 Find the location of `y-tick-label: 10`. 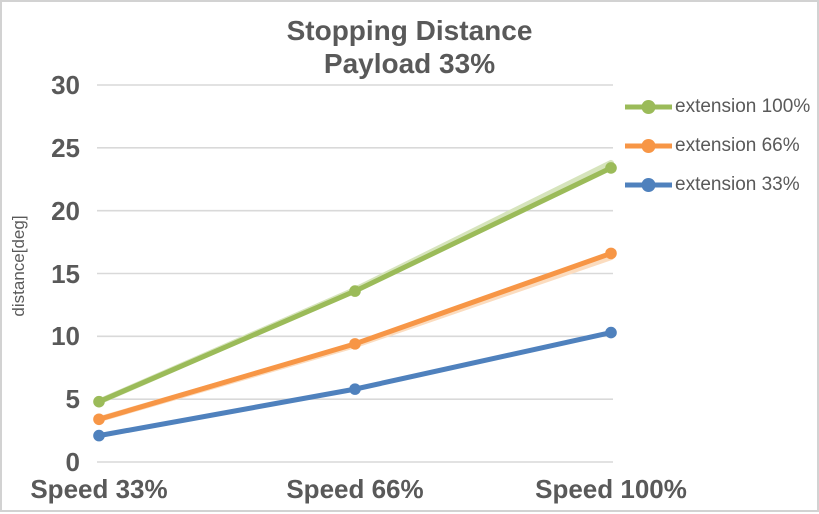

y-tick-label: 10 is located at coordinates (65, 336).